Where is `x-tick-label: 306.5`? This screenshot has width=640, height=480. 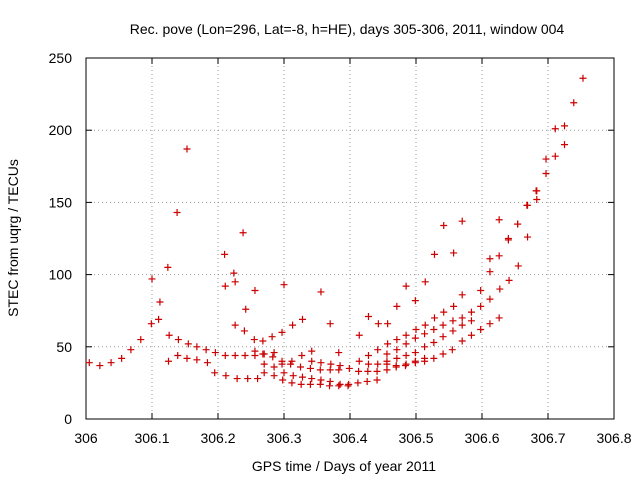 x-tick-label: 306.5 is located at coordinates (415, 438).